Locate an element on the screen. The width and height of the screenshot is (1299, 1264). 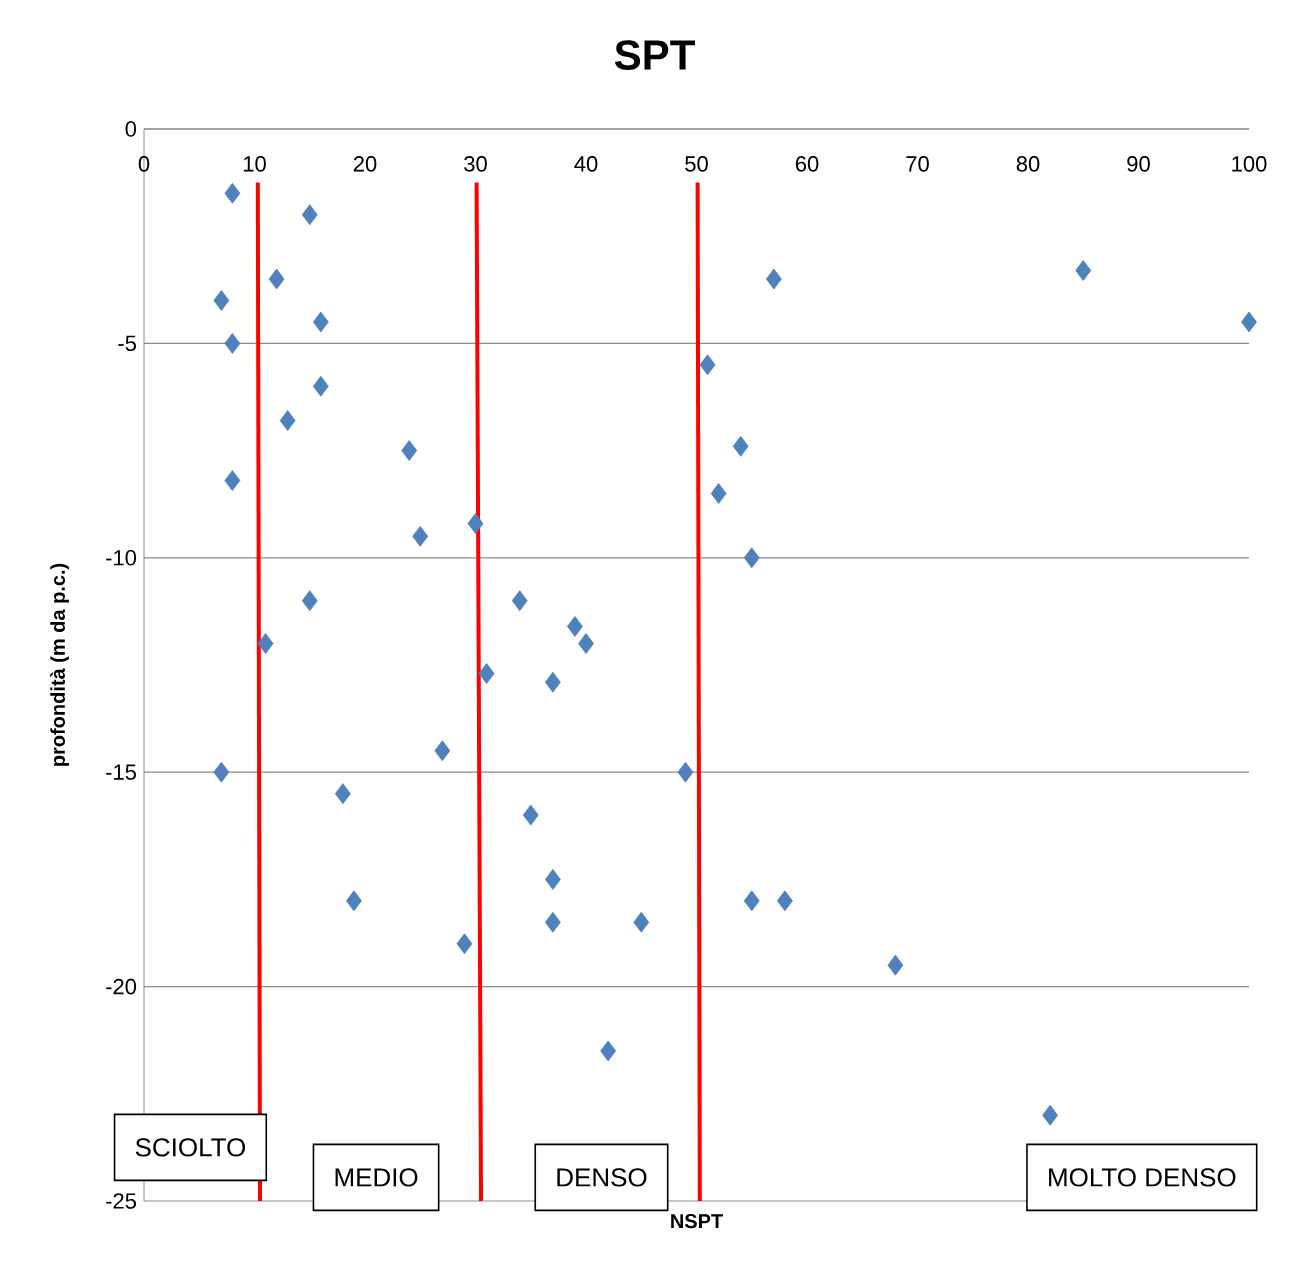
x-tick-label: 30 is located at coordinates (475, 164).